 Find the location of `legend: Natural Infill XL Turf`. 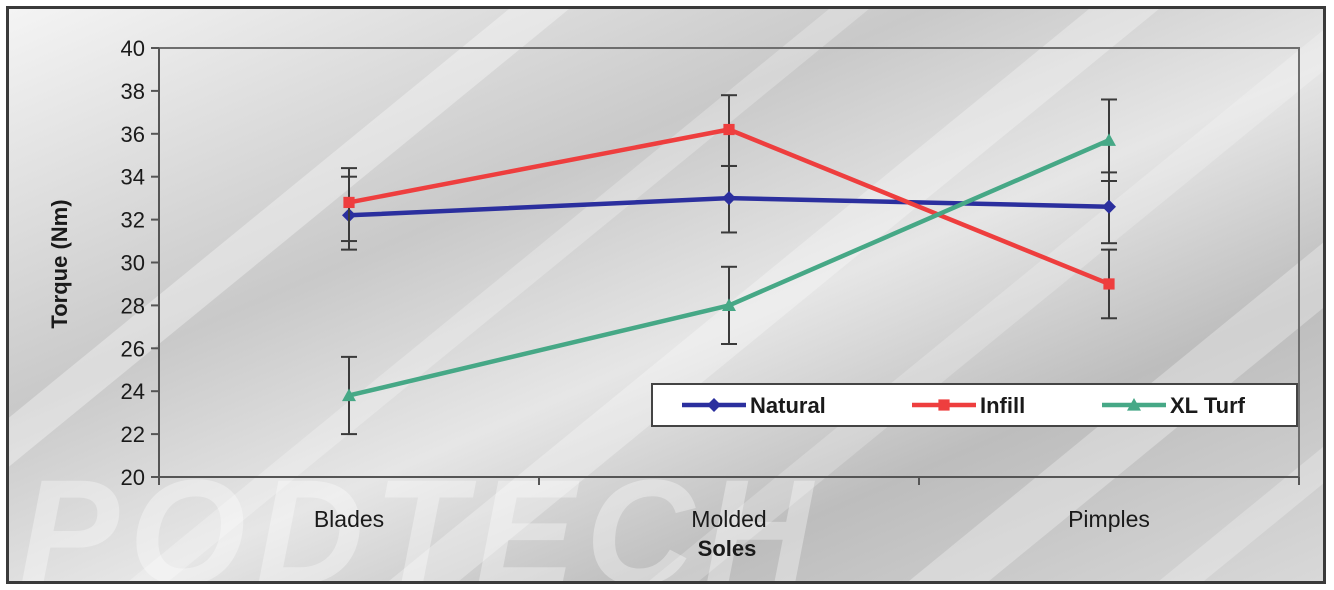

legend: Natural Infill XL Turf is located at coordinates (974, 405).